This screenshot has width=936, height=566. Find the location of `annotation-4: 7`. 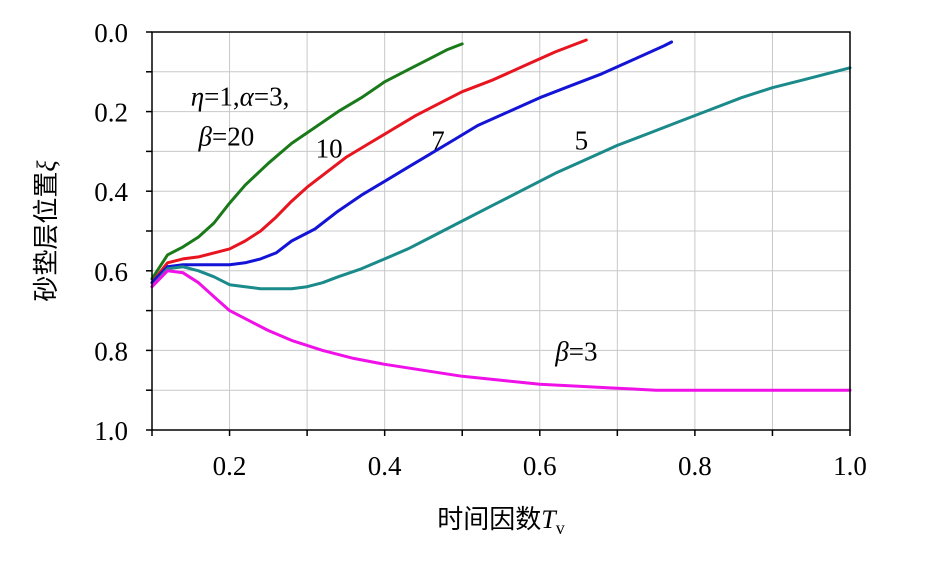

annotation-4: 7 is located at coordinates (438, 140).